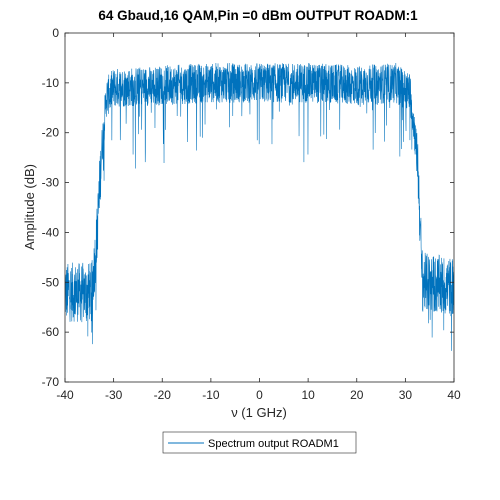  I want to click on y-tick-label: -50, so click(51, 282).